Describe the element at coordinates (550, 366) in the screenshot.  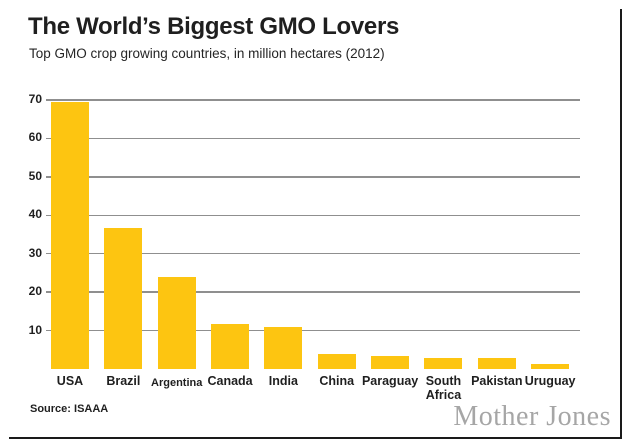
I see `bar-uruguay` at that location.